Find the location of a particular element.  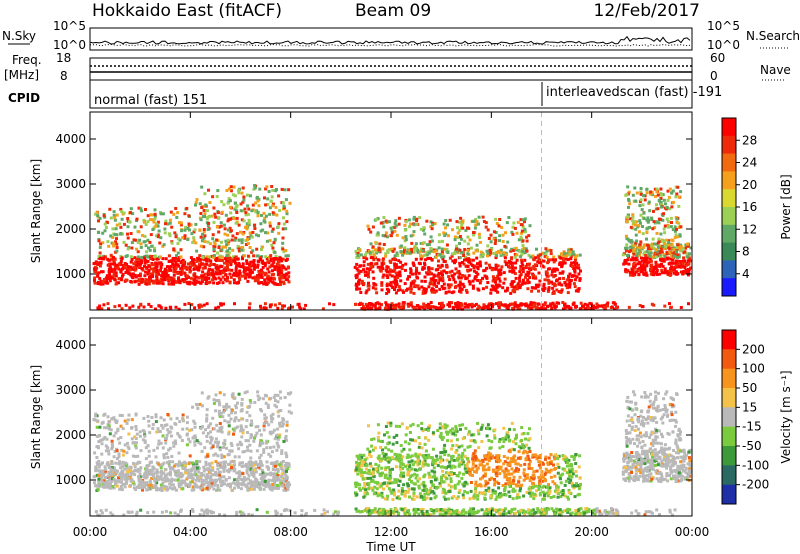

noise-tick-right: 10^0 is located at coordinates (723, 45).